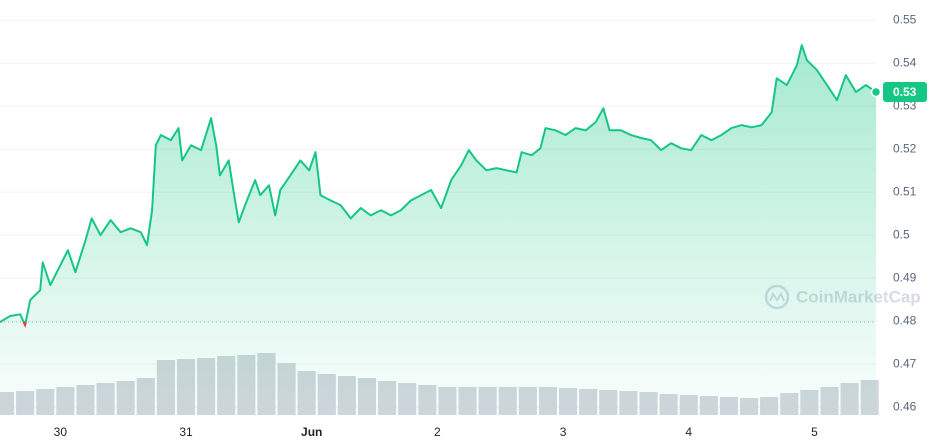 Image resolution: width=931 pixels, height=445 pixels. Describe the element at coordinates (905, 191) in the screenshot. I see `y-tick-label: 0.51` at that location.